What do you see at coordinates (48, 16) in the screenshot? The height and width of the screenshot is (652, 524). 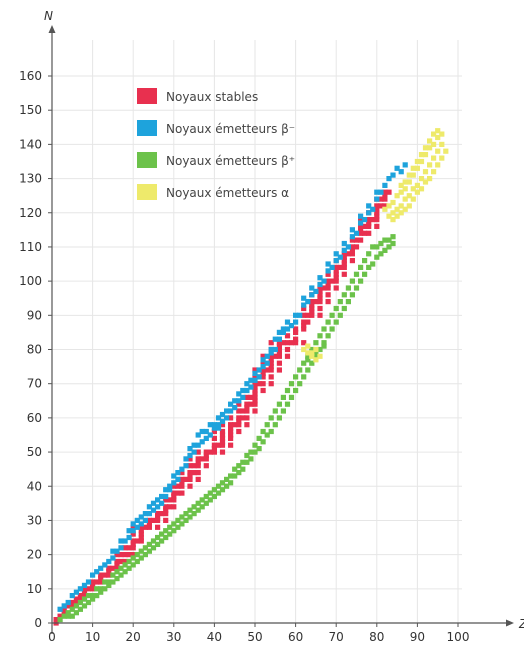 I see `y-axis-label: N` at bounding box center [48, 16].